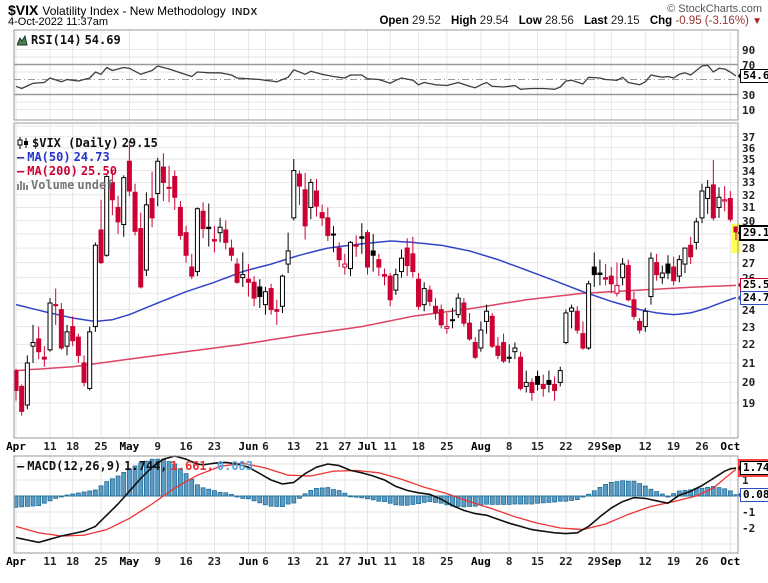 The height and width of the screenshot is (583, 768). What do you see at coordinates (757, 21) in the screenshot?
I see `chg-dropdown-icon: ▼` at bounding box center [757, 21].